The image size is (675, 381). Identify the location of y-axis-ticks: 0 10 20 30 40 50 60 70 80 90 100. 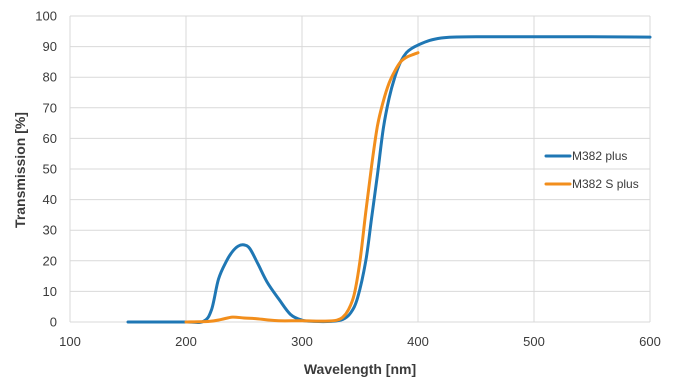
(46, 169).